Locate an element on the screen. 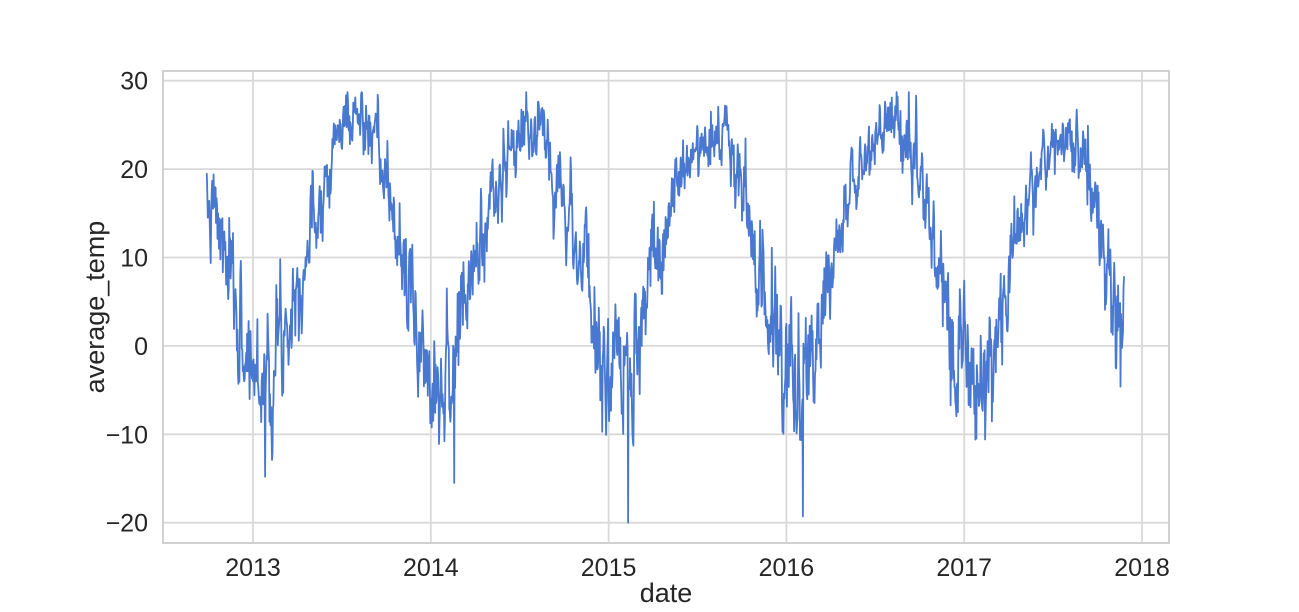 The image size is (1299, 612). y-axis-title: average_temp is located at coordinates (95, 307).